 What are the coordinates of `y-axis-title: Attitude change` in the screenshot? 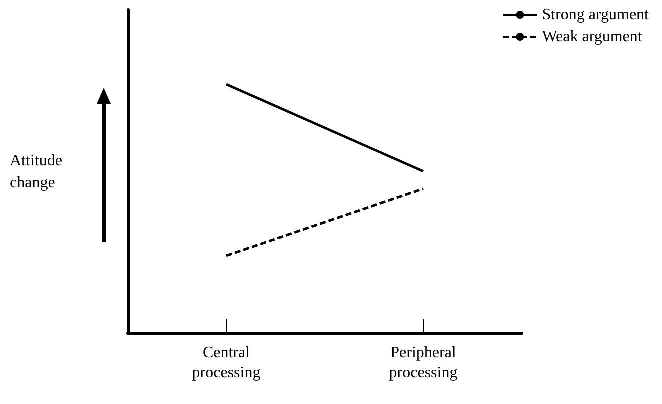 It's located at (38, 172).